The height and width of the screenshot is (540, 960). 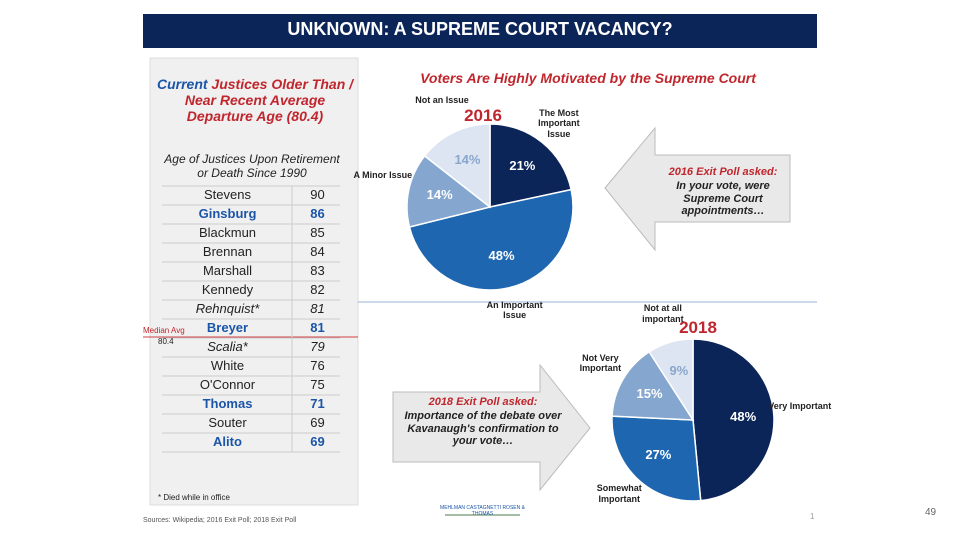 I want to click on slide-mark: 1, so click(x=812, y=516).